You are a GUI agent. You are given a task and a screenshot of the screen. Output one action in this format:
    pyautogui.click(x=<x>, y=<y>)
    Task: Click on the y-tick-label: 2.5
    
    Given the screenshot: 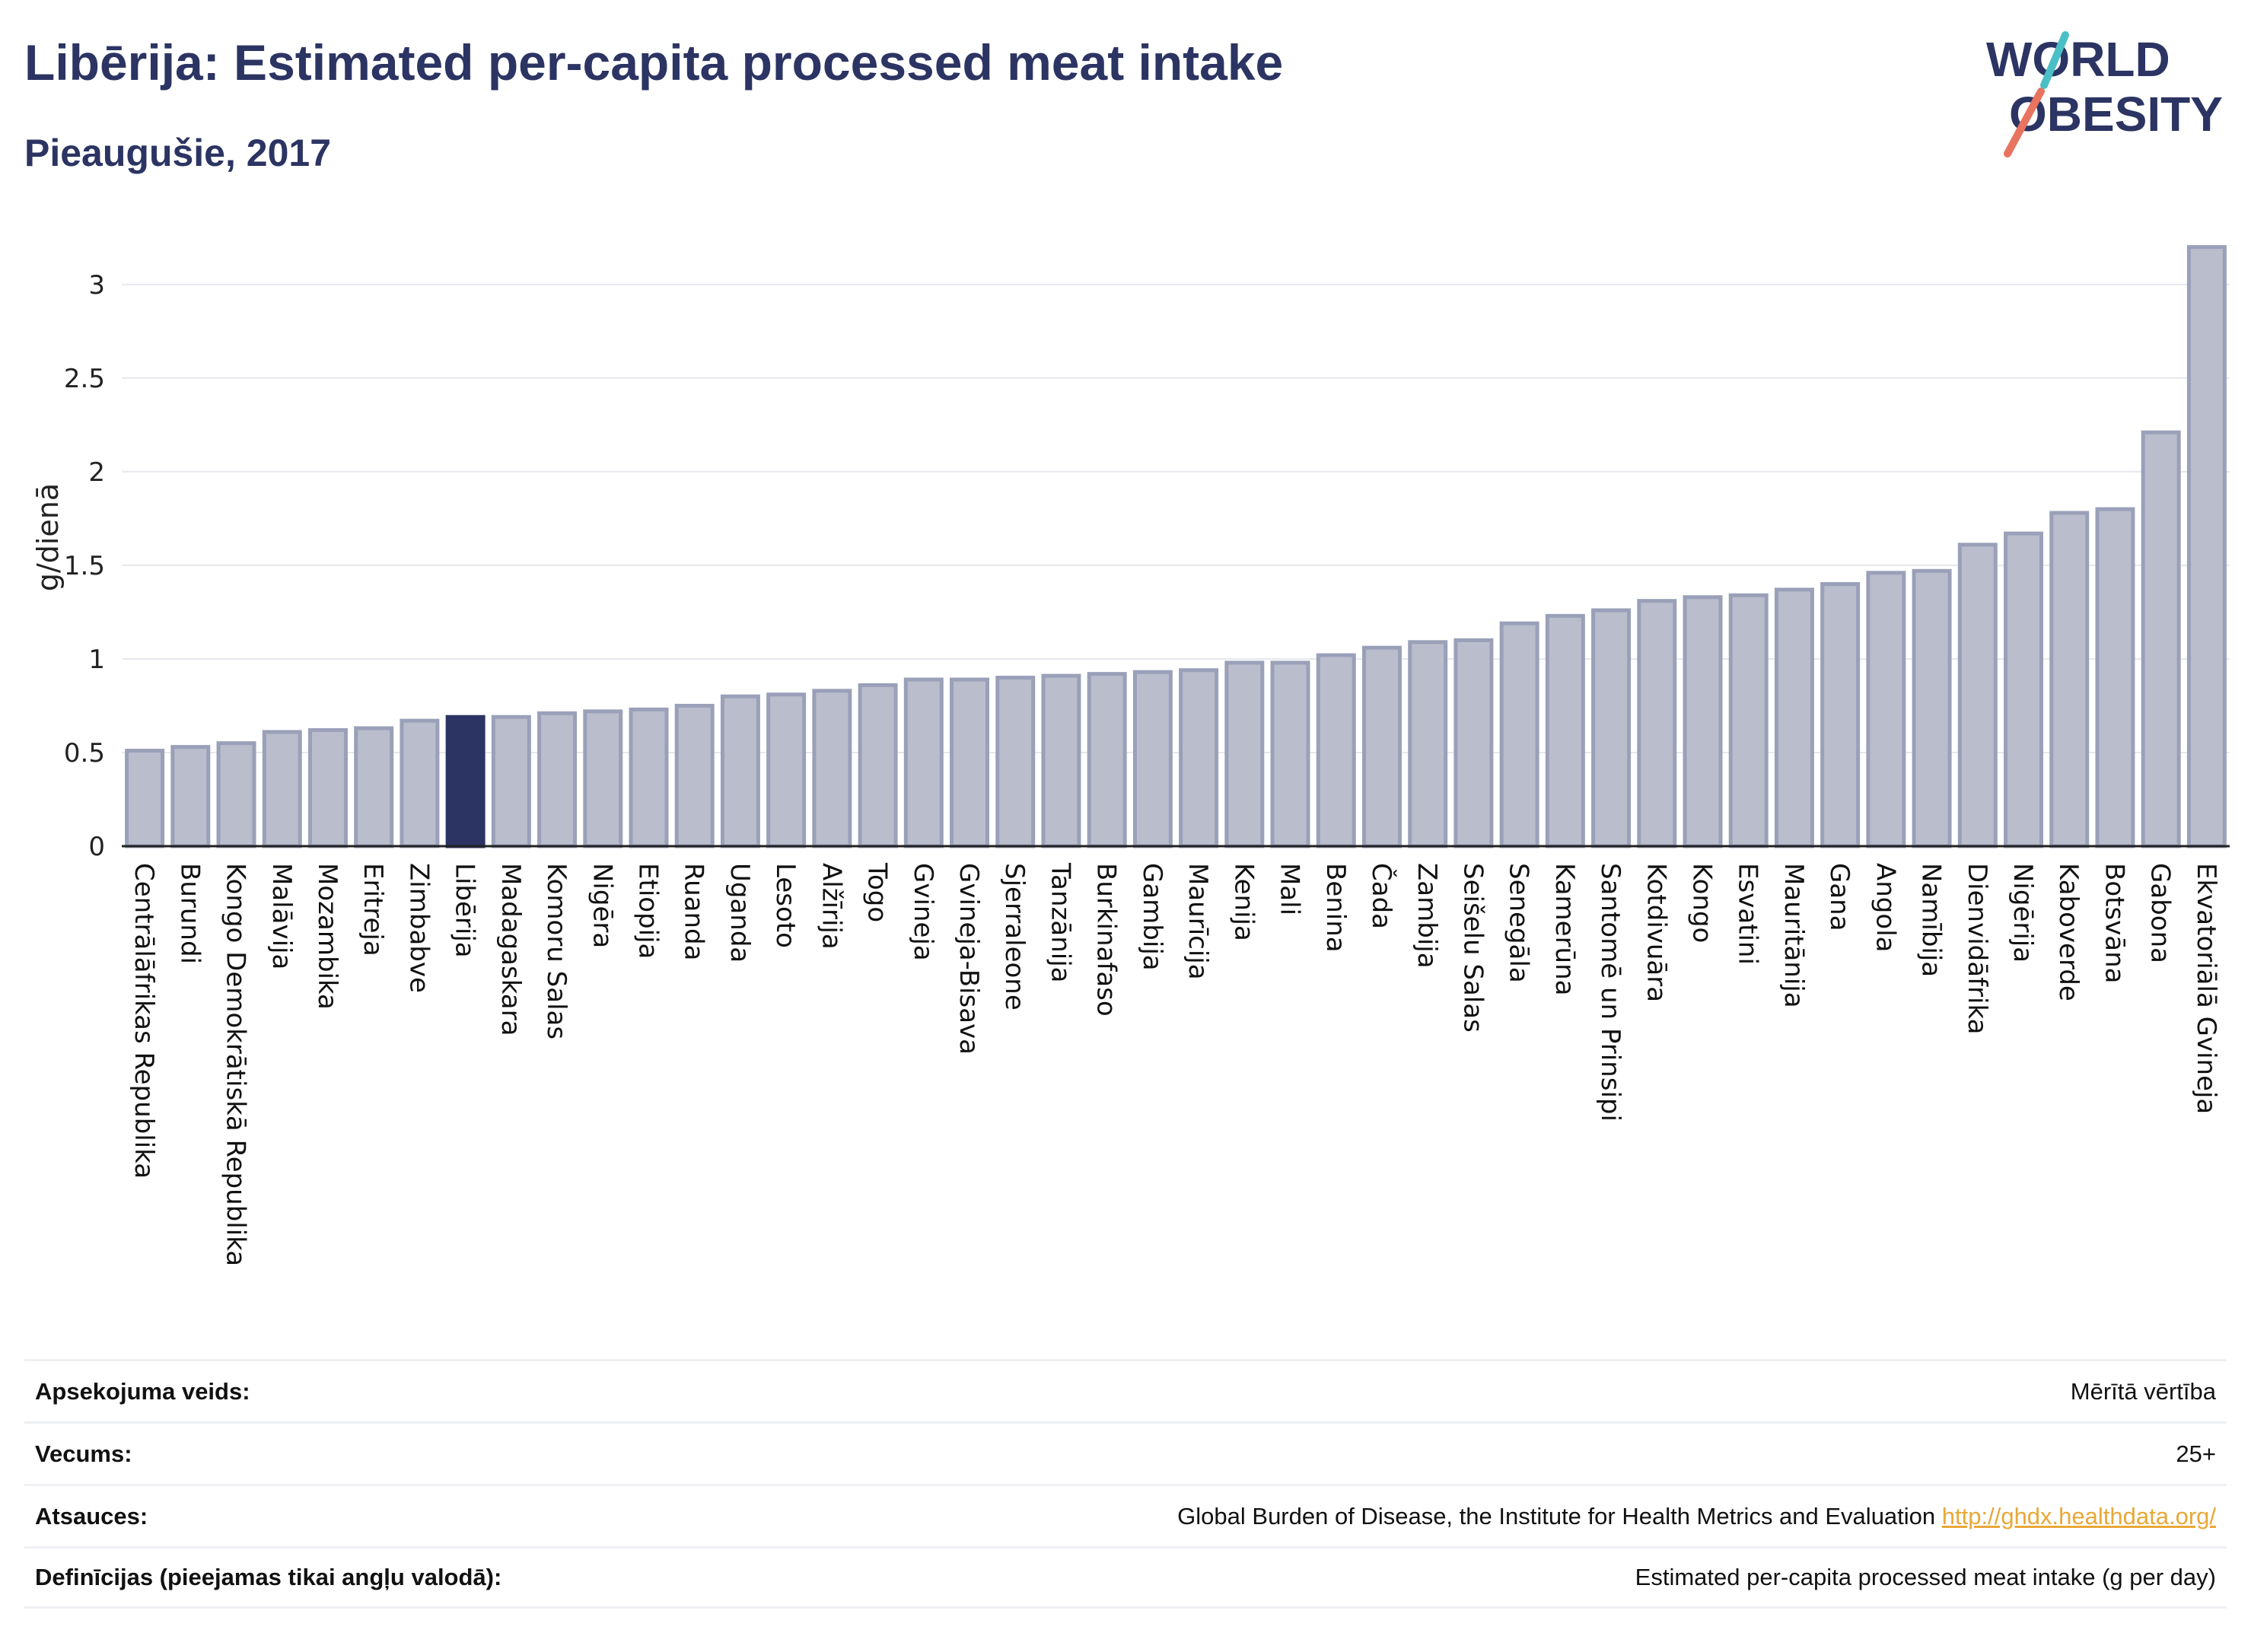 What is the action you would take?
    pyautogui.click(x=84, y=379)
    